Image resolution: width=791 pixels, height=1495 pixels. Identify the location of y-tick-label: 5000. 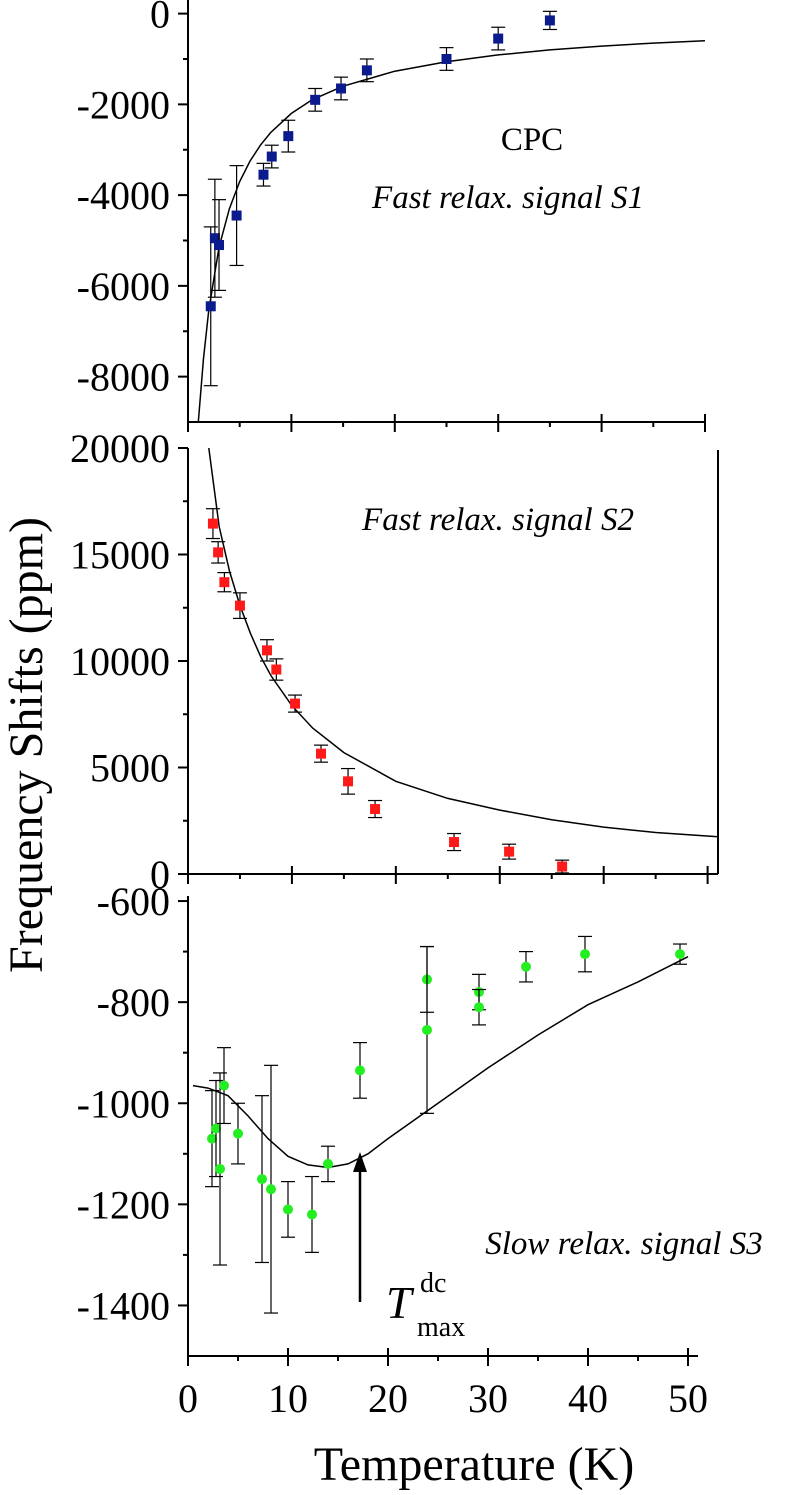
(130, 768).